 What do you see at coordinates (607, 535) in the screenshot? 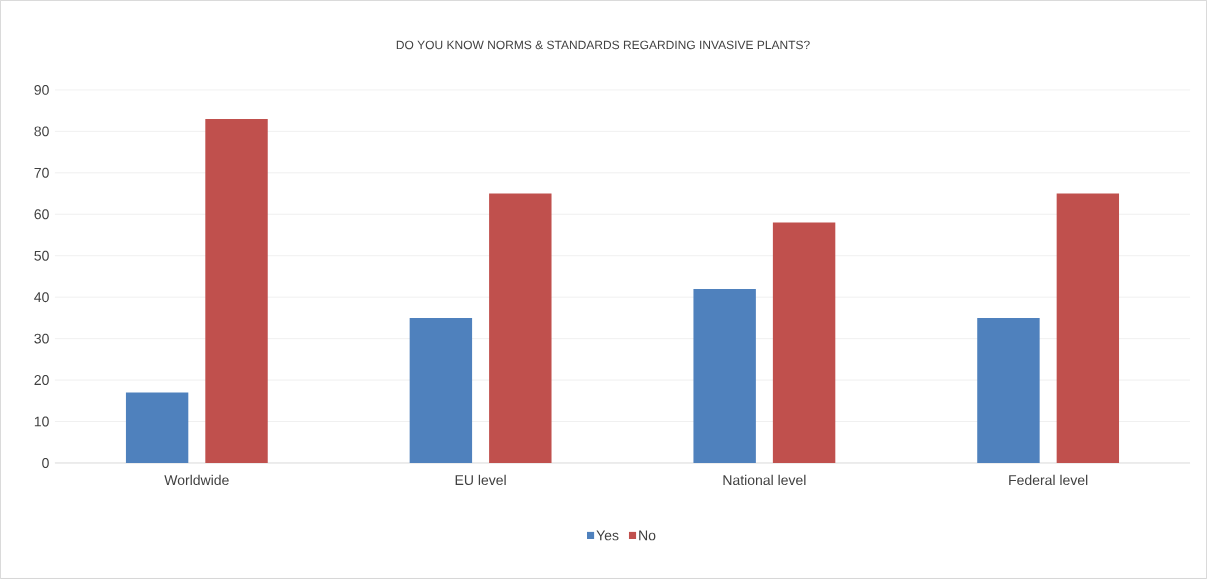
I see `legend-label: Yes` at bounding box center [607, 535].